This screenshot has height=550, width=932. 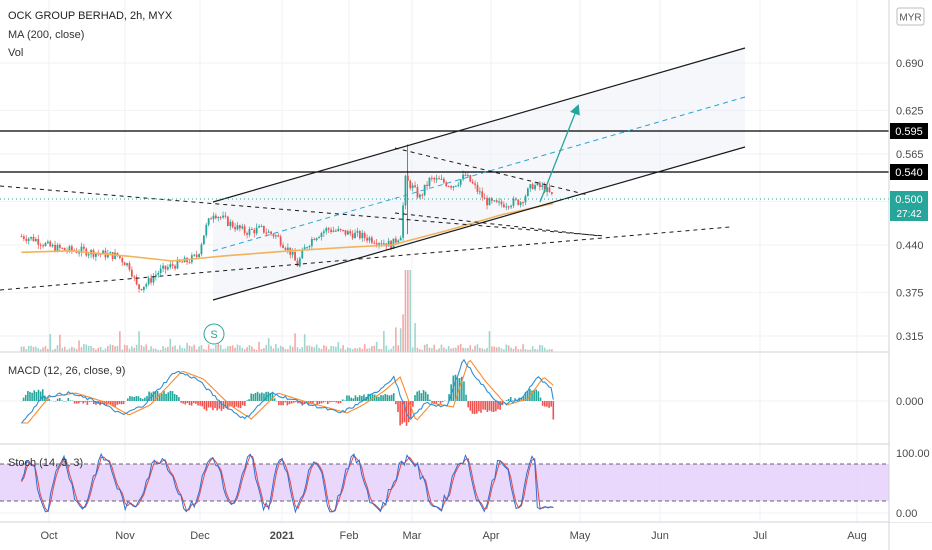 What do you see at coordinates (200, 536) in the screenshot?
I see `time-tick-label: Dec` at bounding box center [200, 536].